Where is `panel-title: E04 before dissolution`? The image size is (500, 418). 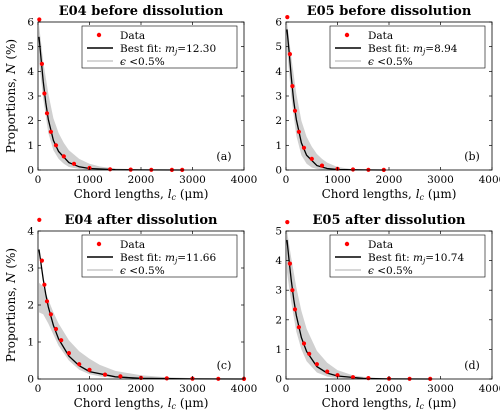 panel-title: E04 before dissolution is located at coordinates (141, 11).